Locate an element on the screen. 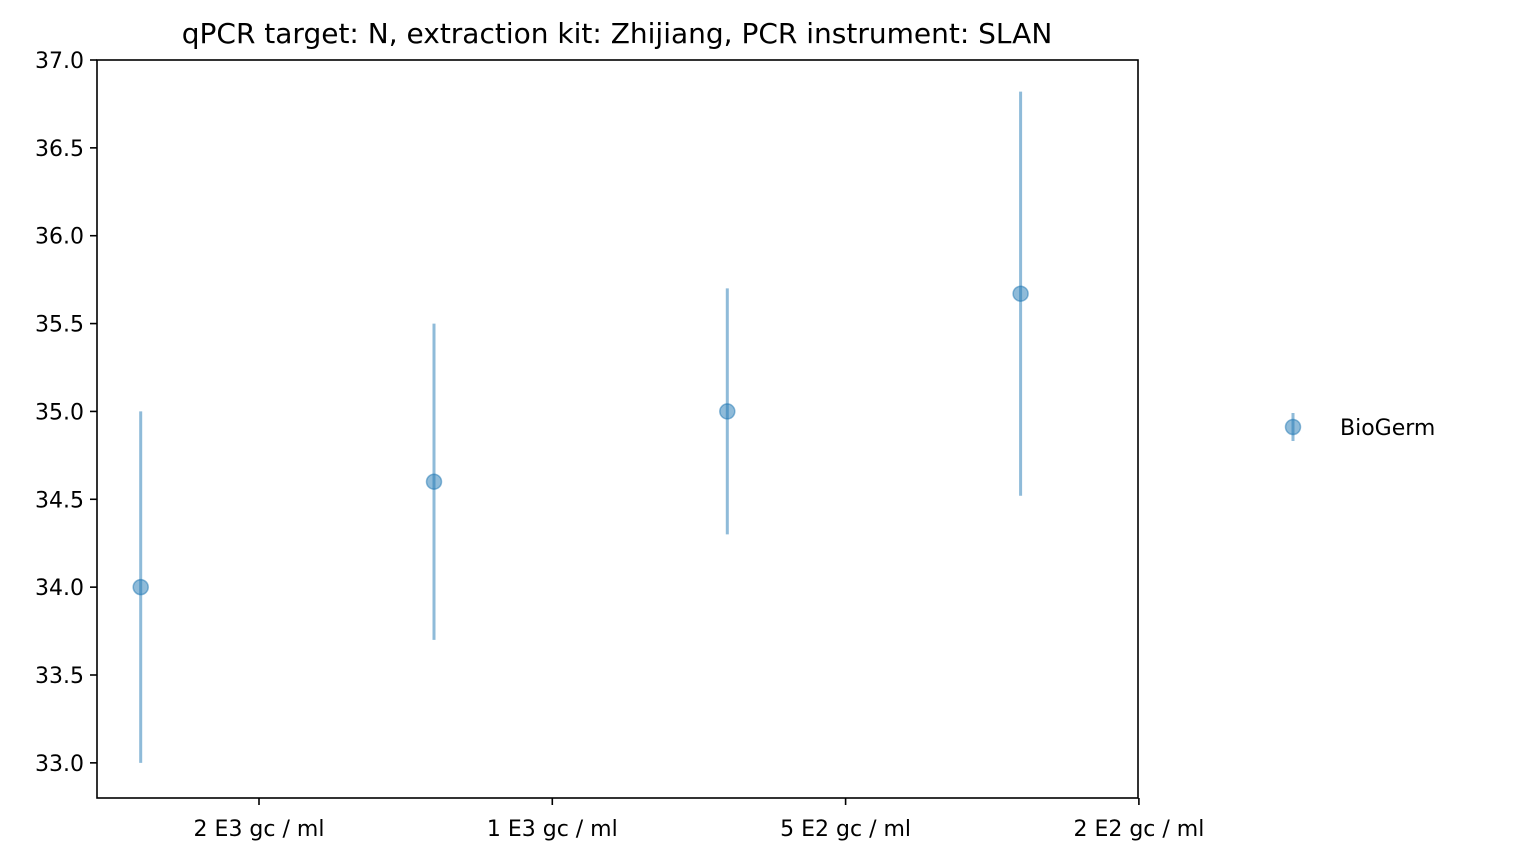  y-tick-label: 36.5 is located at coordinates (59, 149).